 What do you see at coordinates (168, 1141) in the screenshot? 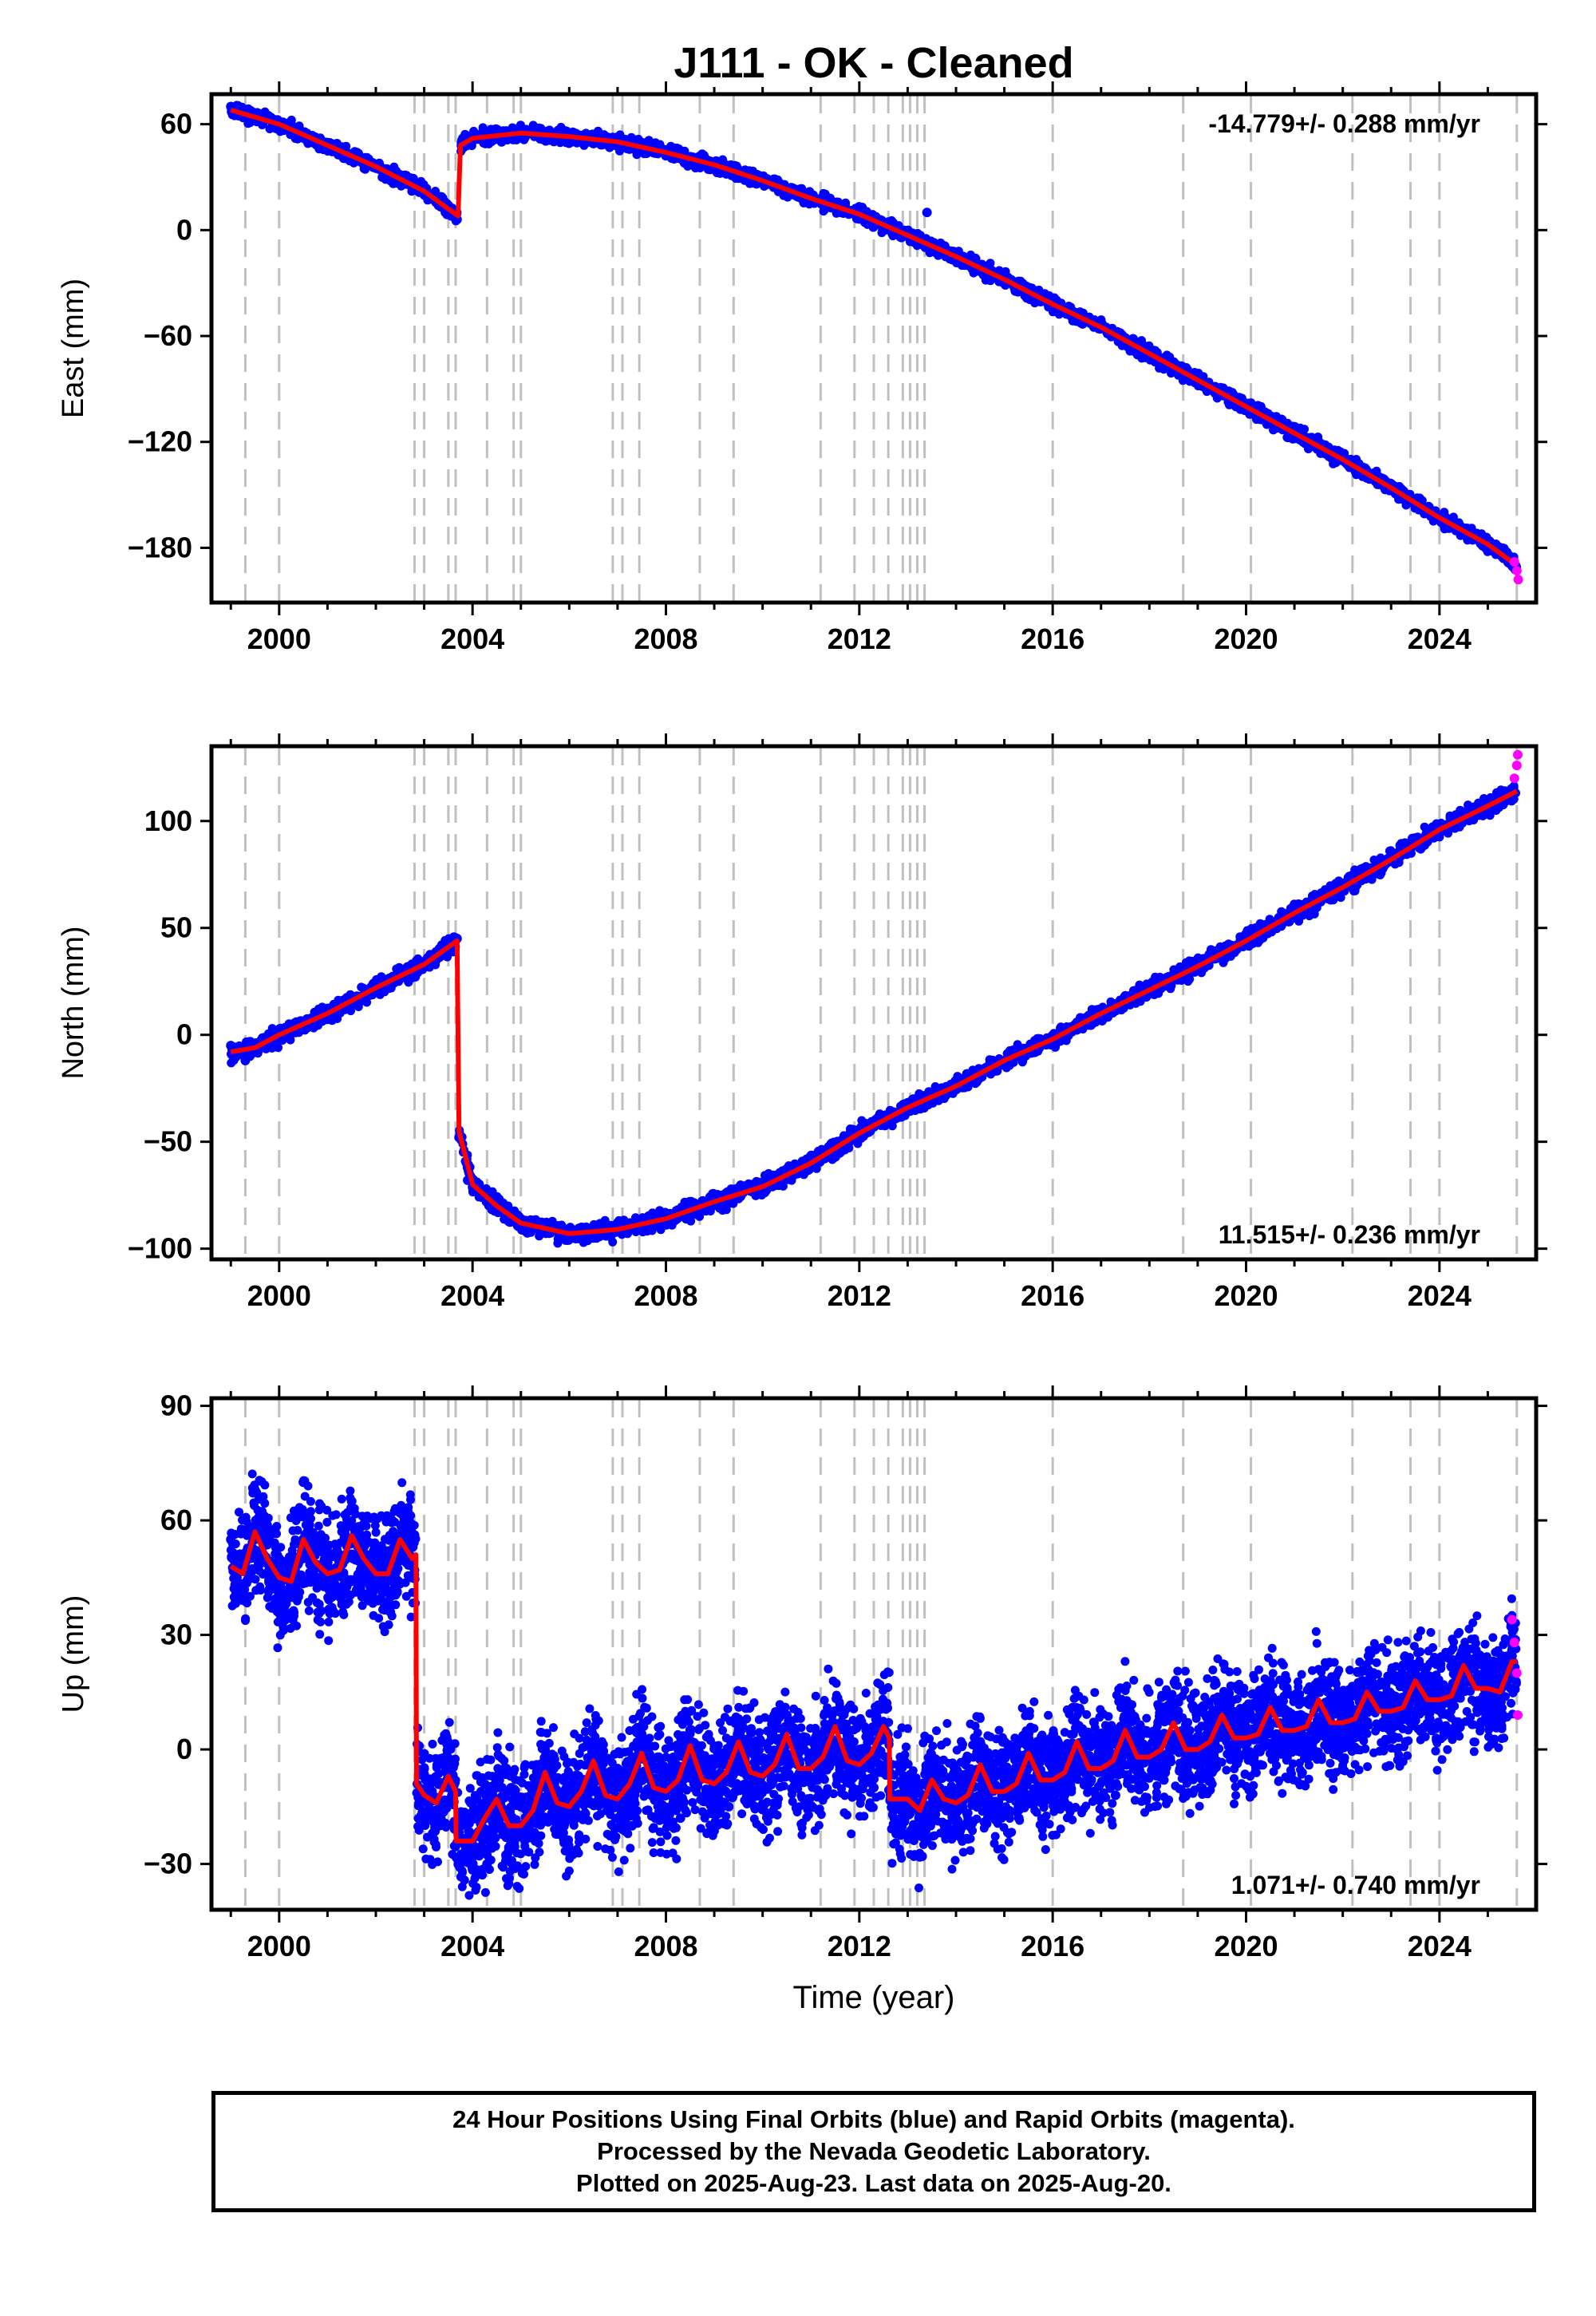
I see `y-tick-label: −50` at bounding box center [168, 1141].